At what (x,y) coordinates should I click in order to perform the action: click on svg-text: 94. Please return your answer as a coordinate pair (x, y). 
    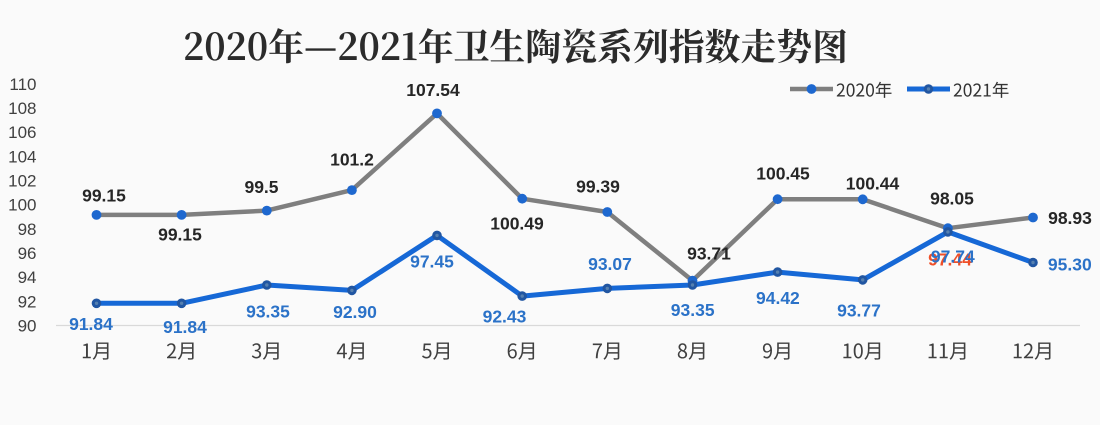
    Looking at the image, I should click on (27, 277).